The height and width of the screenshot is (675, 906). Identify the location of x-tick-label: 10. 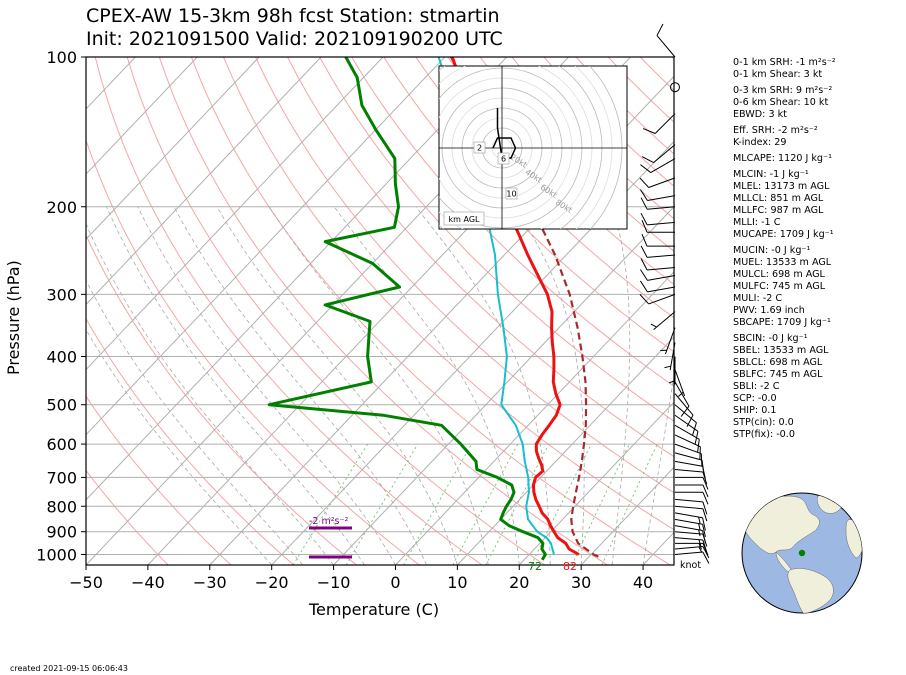
(457, 582).